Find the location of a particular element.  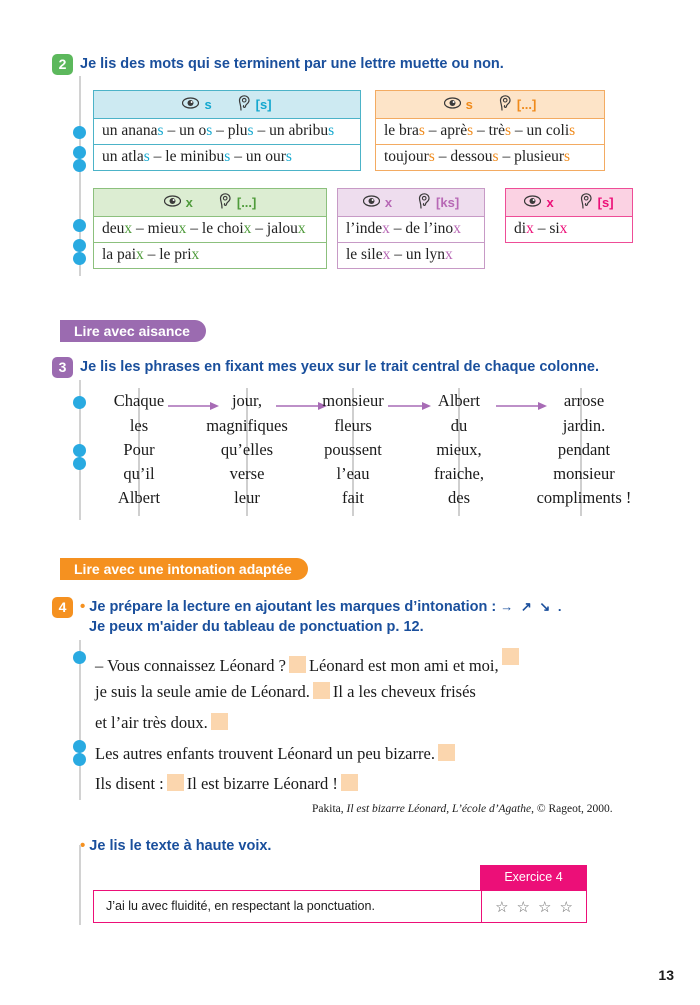

ear-sound: [ks] is located at coordinates (448, 202).